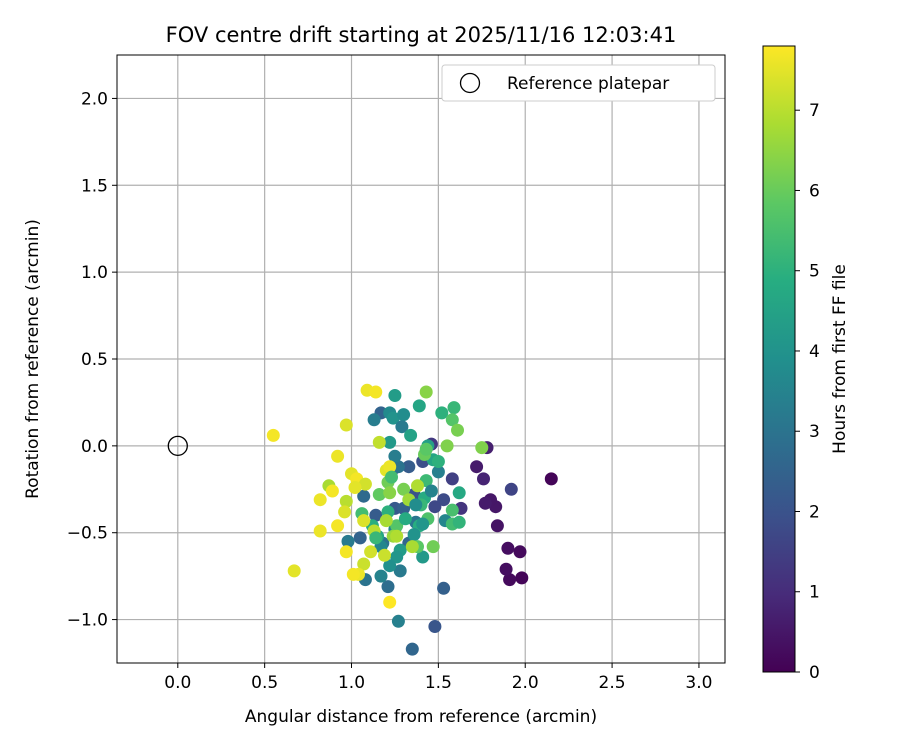  What do you see at coordinates (779, 359) in the screenshot?
I see `colorbar` at bounding box center [779, 359].